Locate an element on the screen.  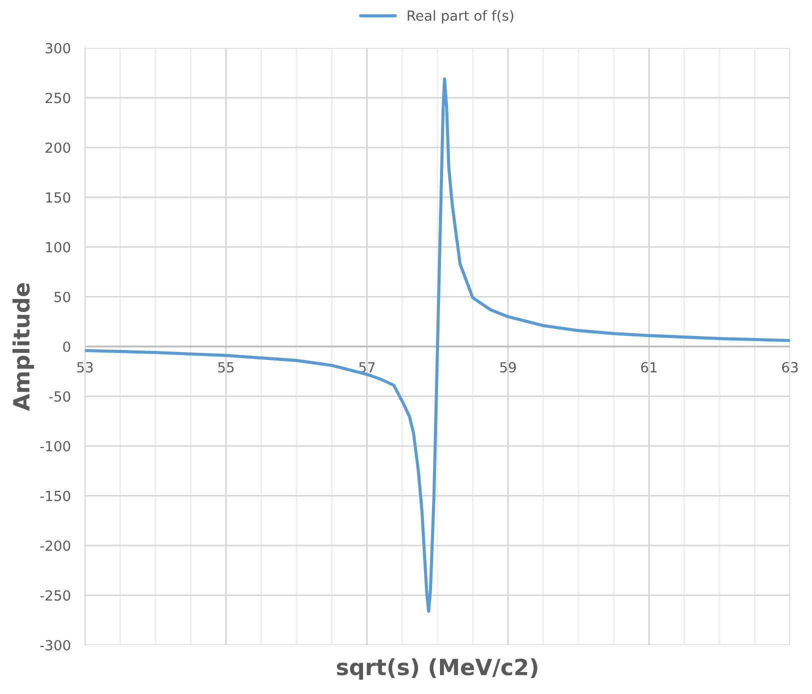
y-tick-label: -100 is located at coordinates (55, 446).